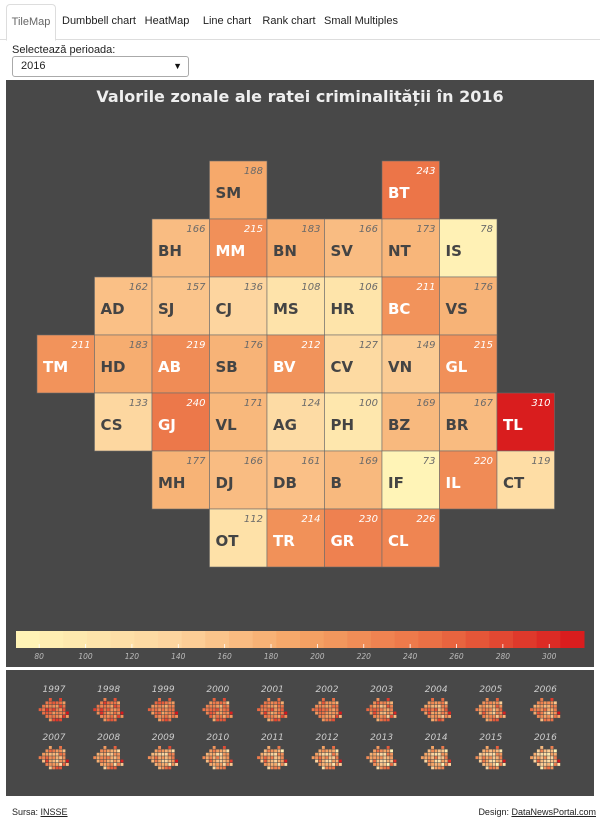  Describe the element at coordinates (368, 519) in the screenshot. I see `tile-value: 230` at that location.